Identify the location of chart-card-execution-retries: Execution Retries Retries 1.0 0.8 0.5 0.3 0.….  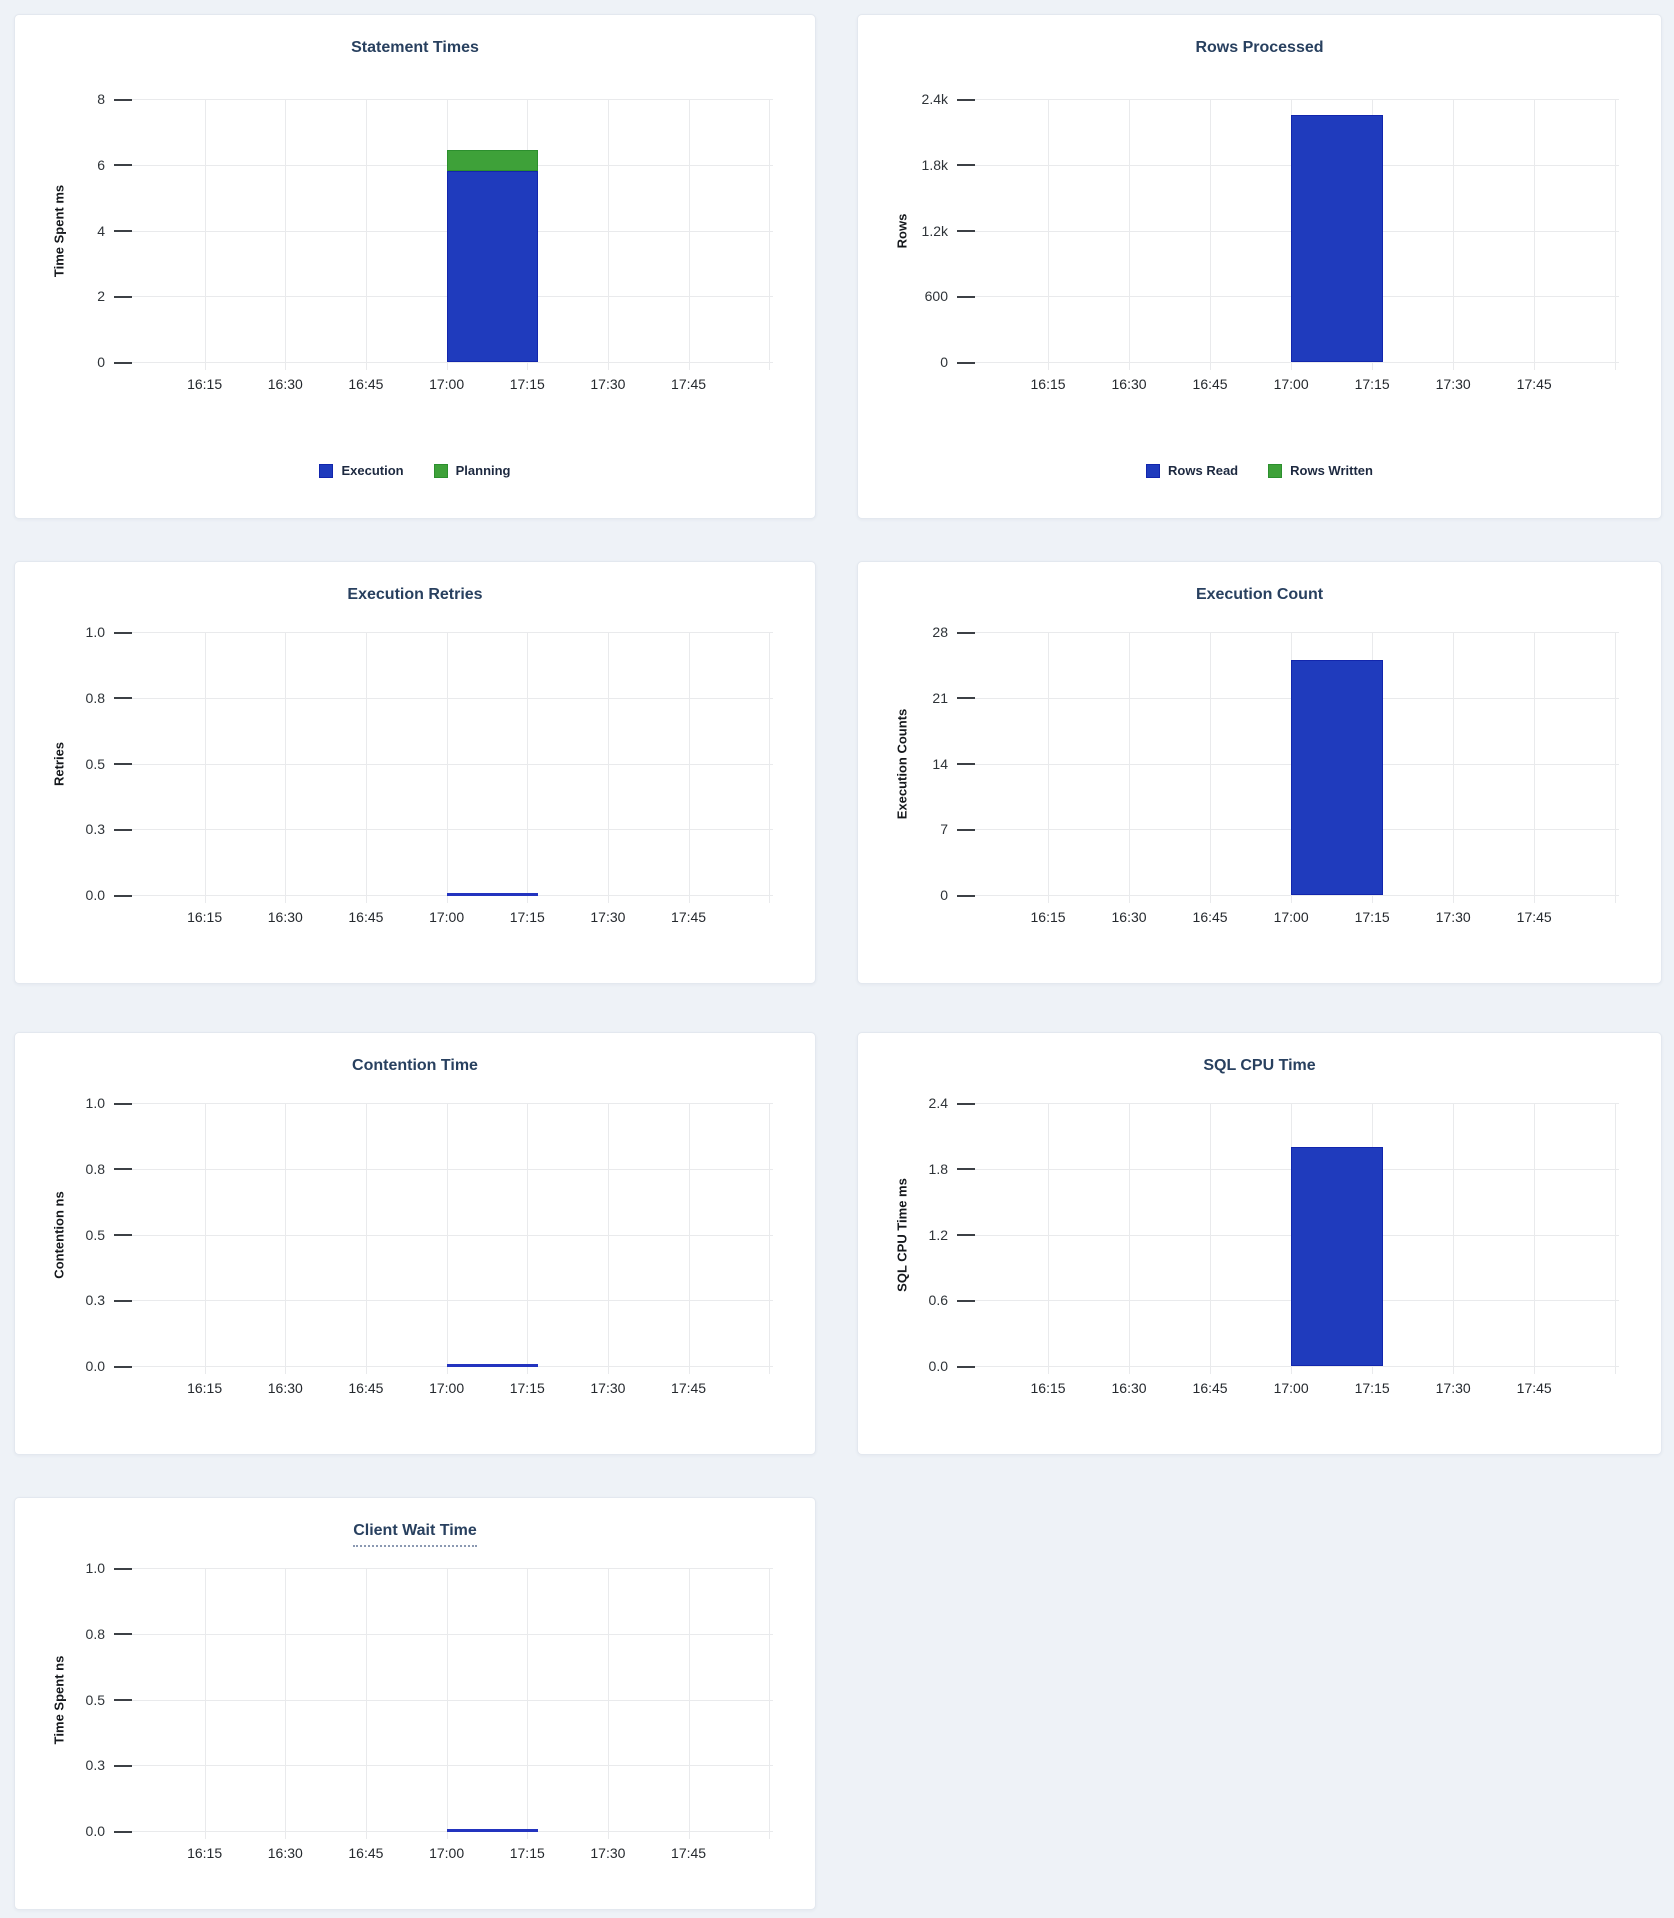
(415, 772).